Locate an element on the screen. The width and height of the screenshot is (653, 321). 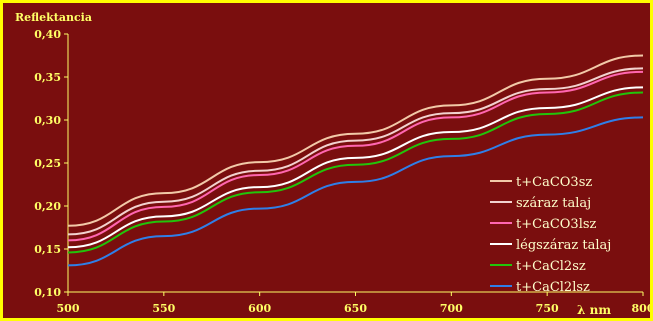
y-ticks: 0,10 0,15 0,20 0,25 0,30 0,35 0,40 is located at coordinates (51, 163).